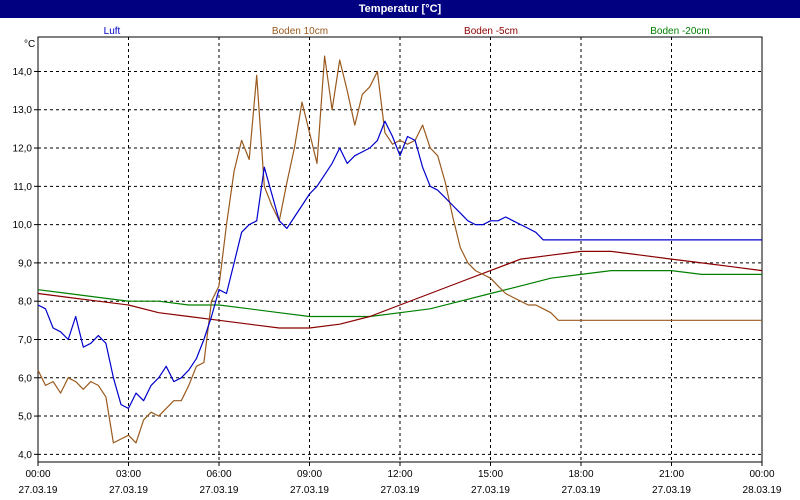  I want to click on x-tick-time-label: 15:00, so click(490, 474).